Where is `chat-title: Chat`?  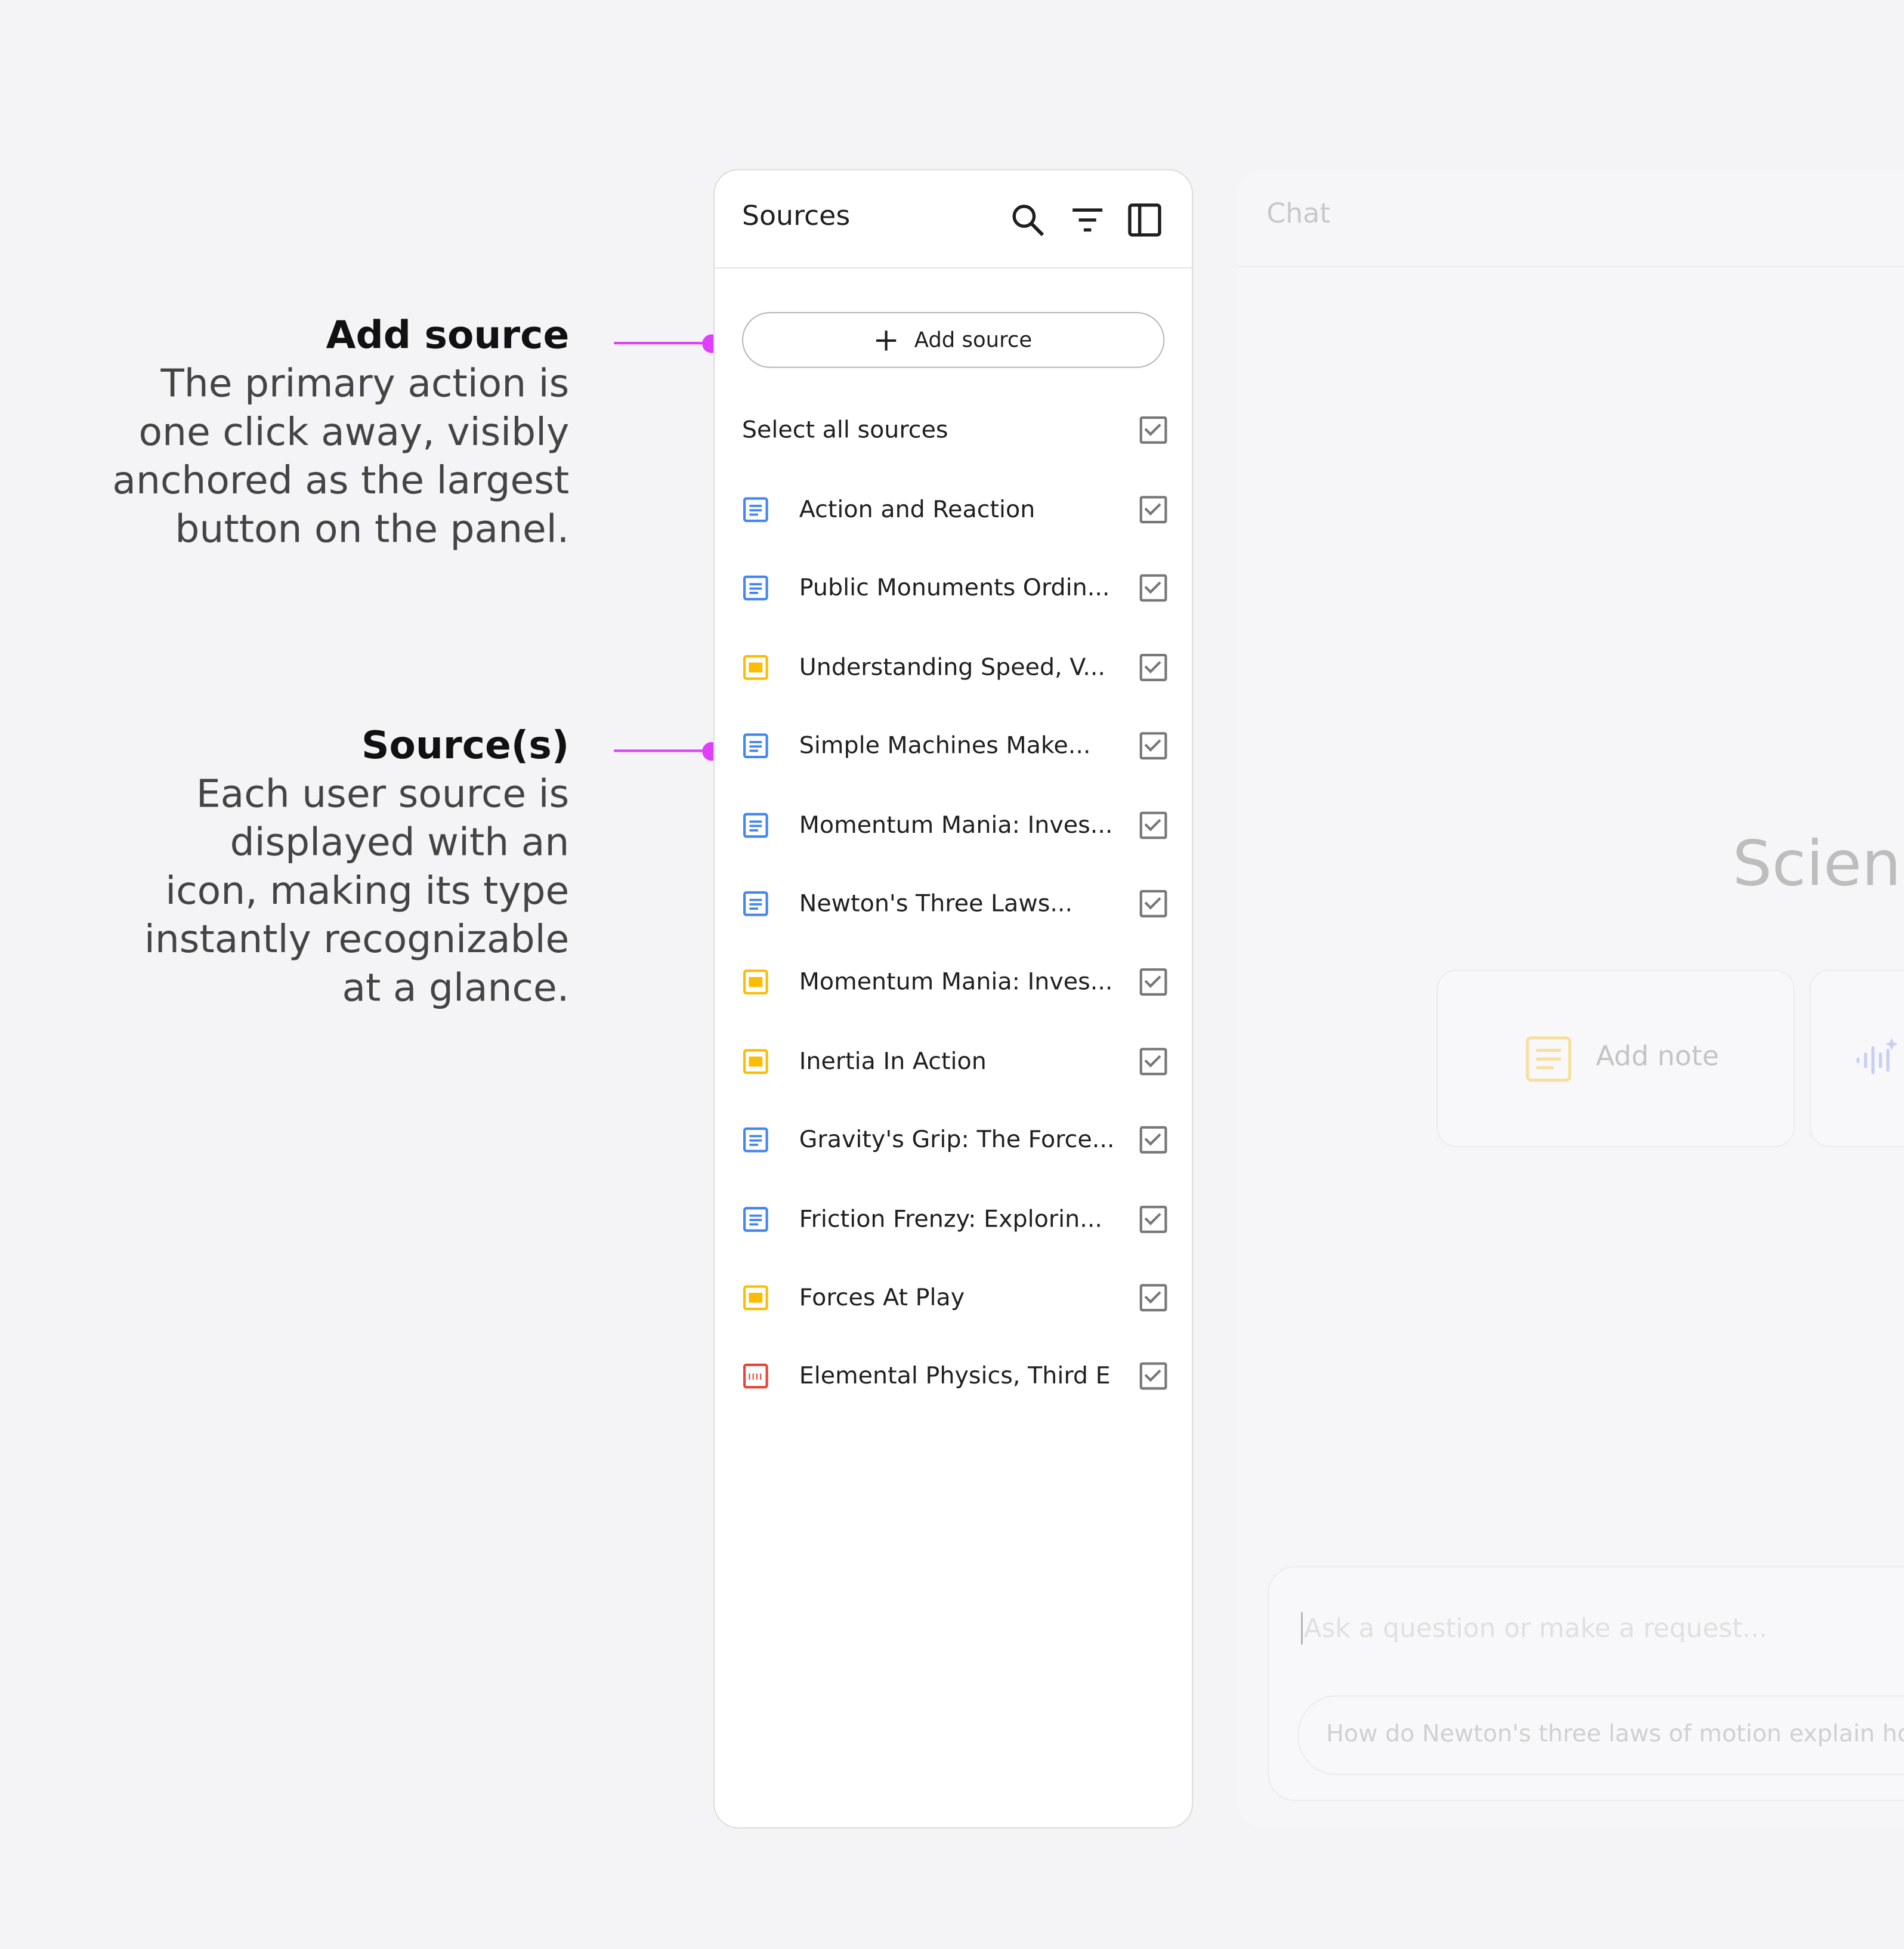
chat-title: Chat is located at coordinates (1298, 215).